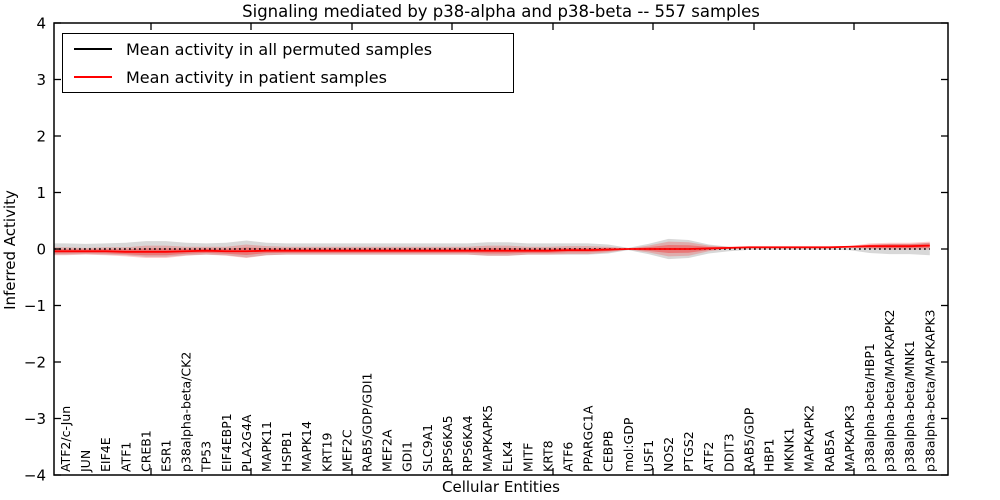 The width and height of the screenshot is (1000, 500). Describe the element at coordinates (648, 456) in the screenshot. I see `x-category-label: USF1` at that location.